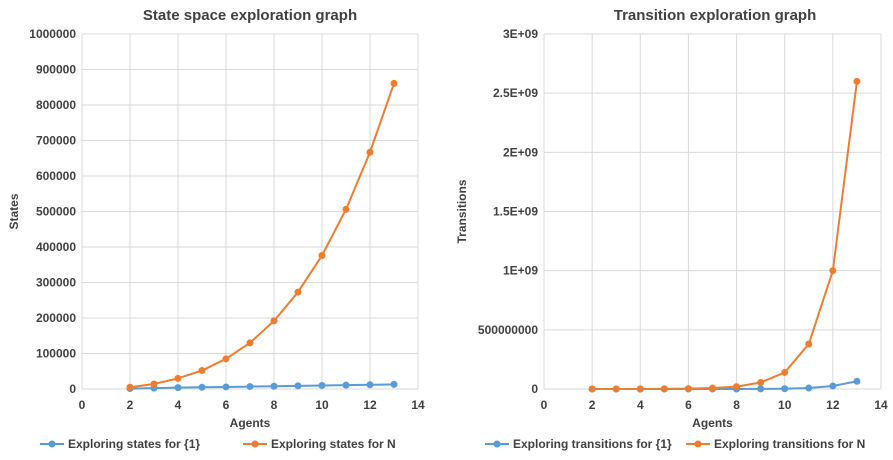 The width and height of the screenshot is (893, 460). Describe the element at coordinates (52, 34) in the screenshot. I see `y-tick-label: 1000000` at that location.